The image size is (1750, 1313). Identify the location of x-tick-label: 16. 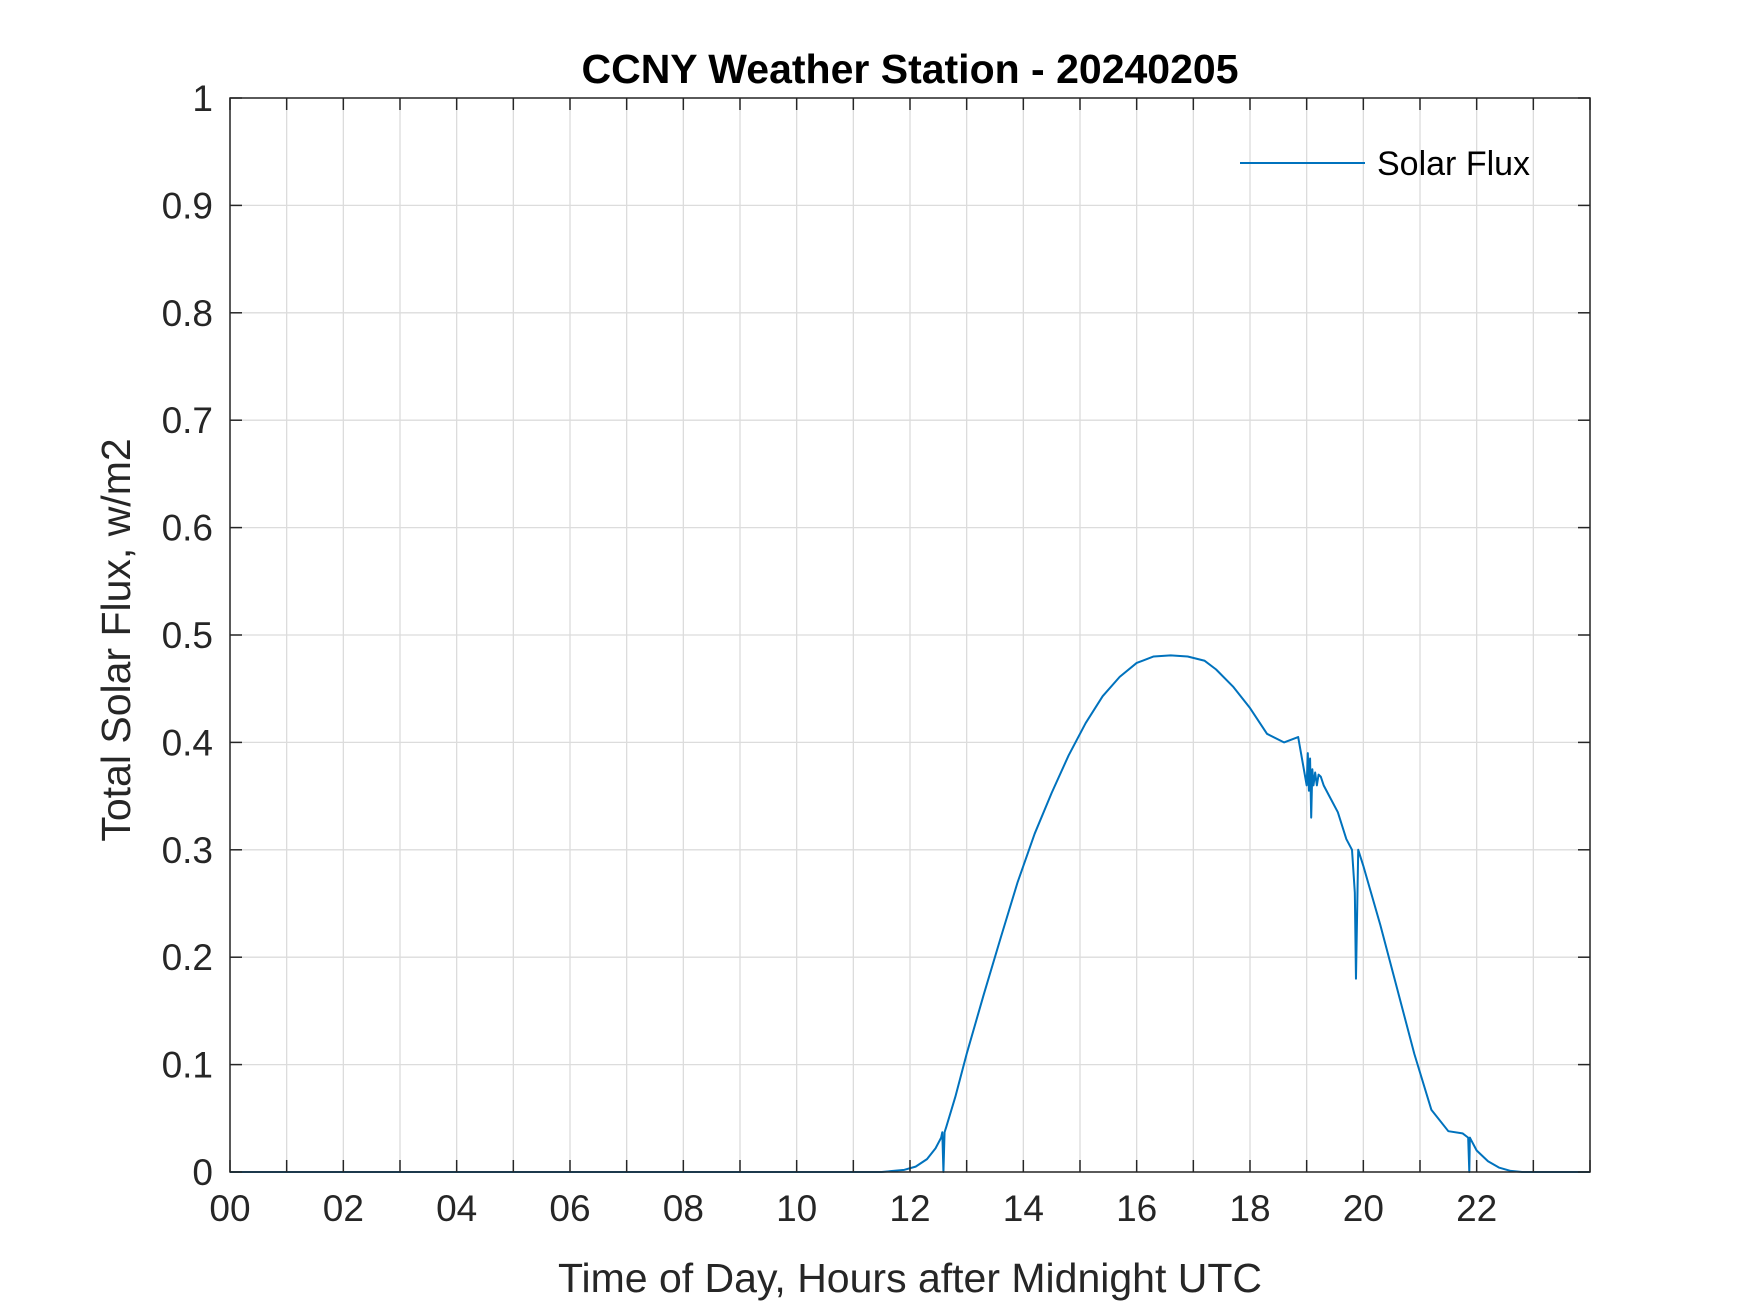
(1136, 1208).